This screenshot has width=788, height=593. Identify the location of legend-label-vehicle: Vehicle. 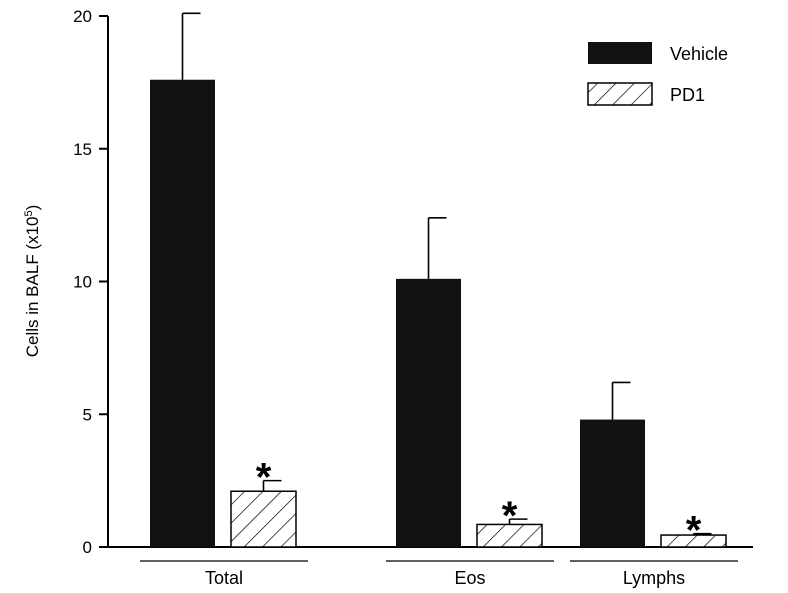
(699, 54).